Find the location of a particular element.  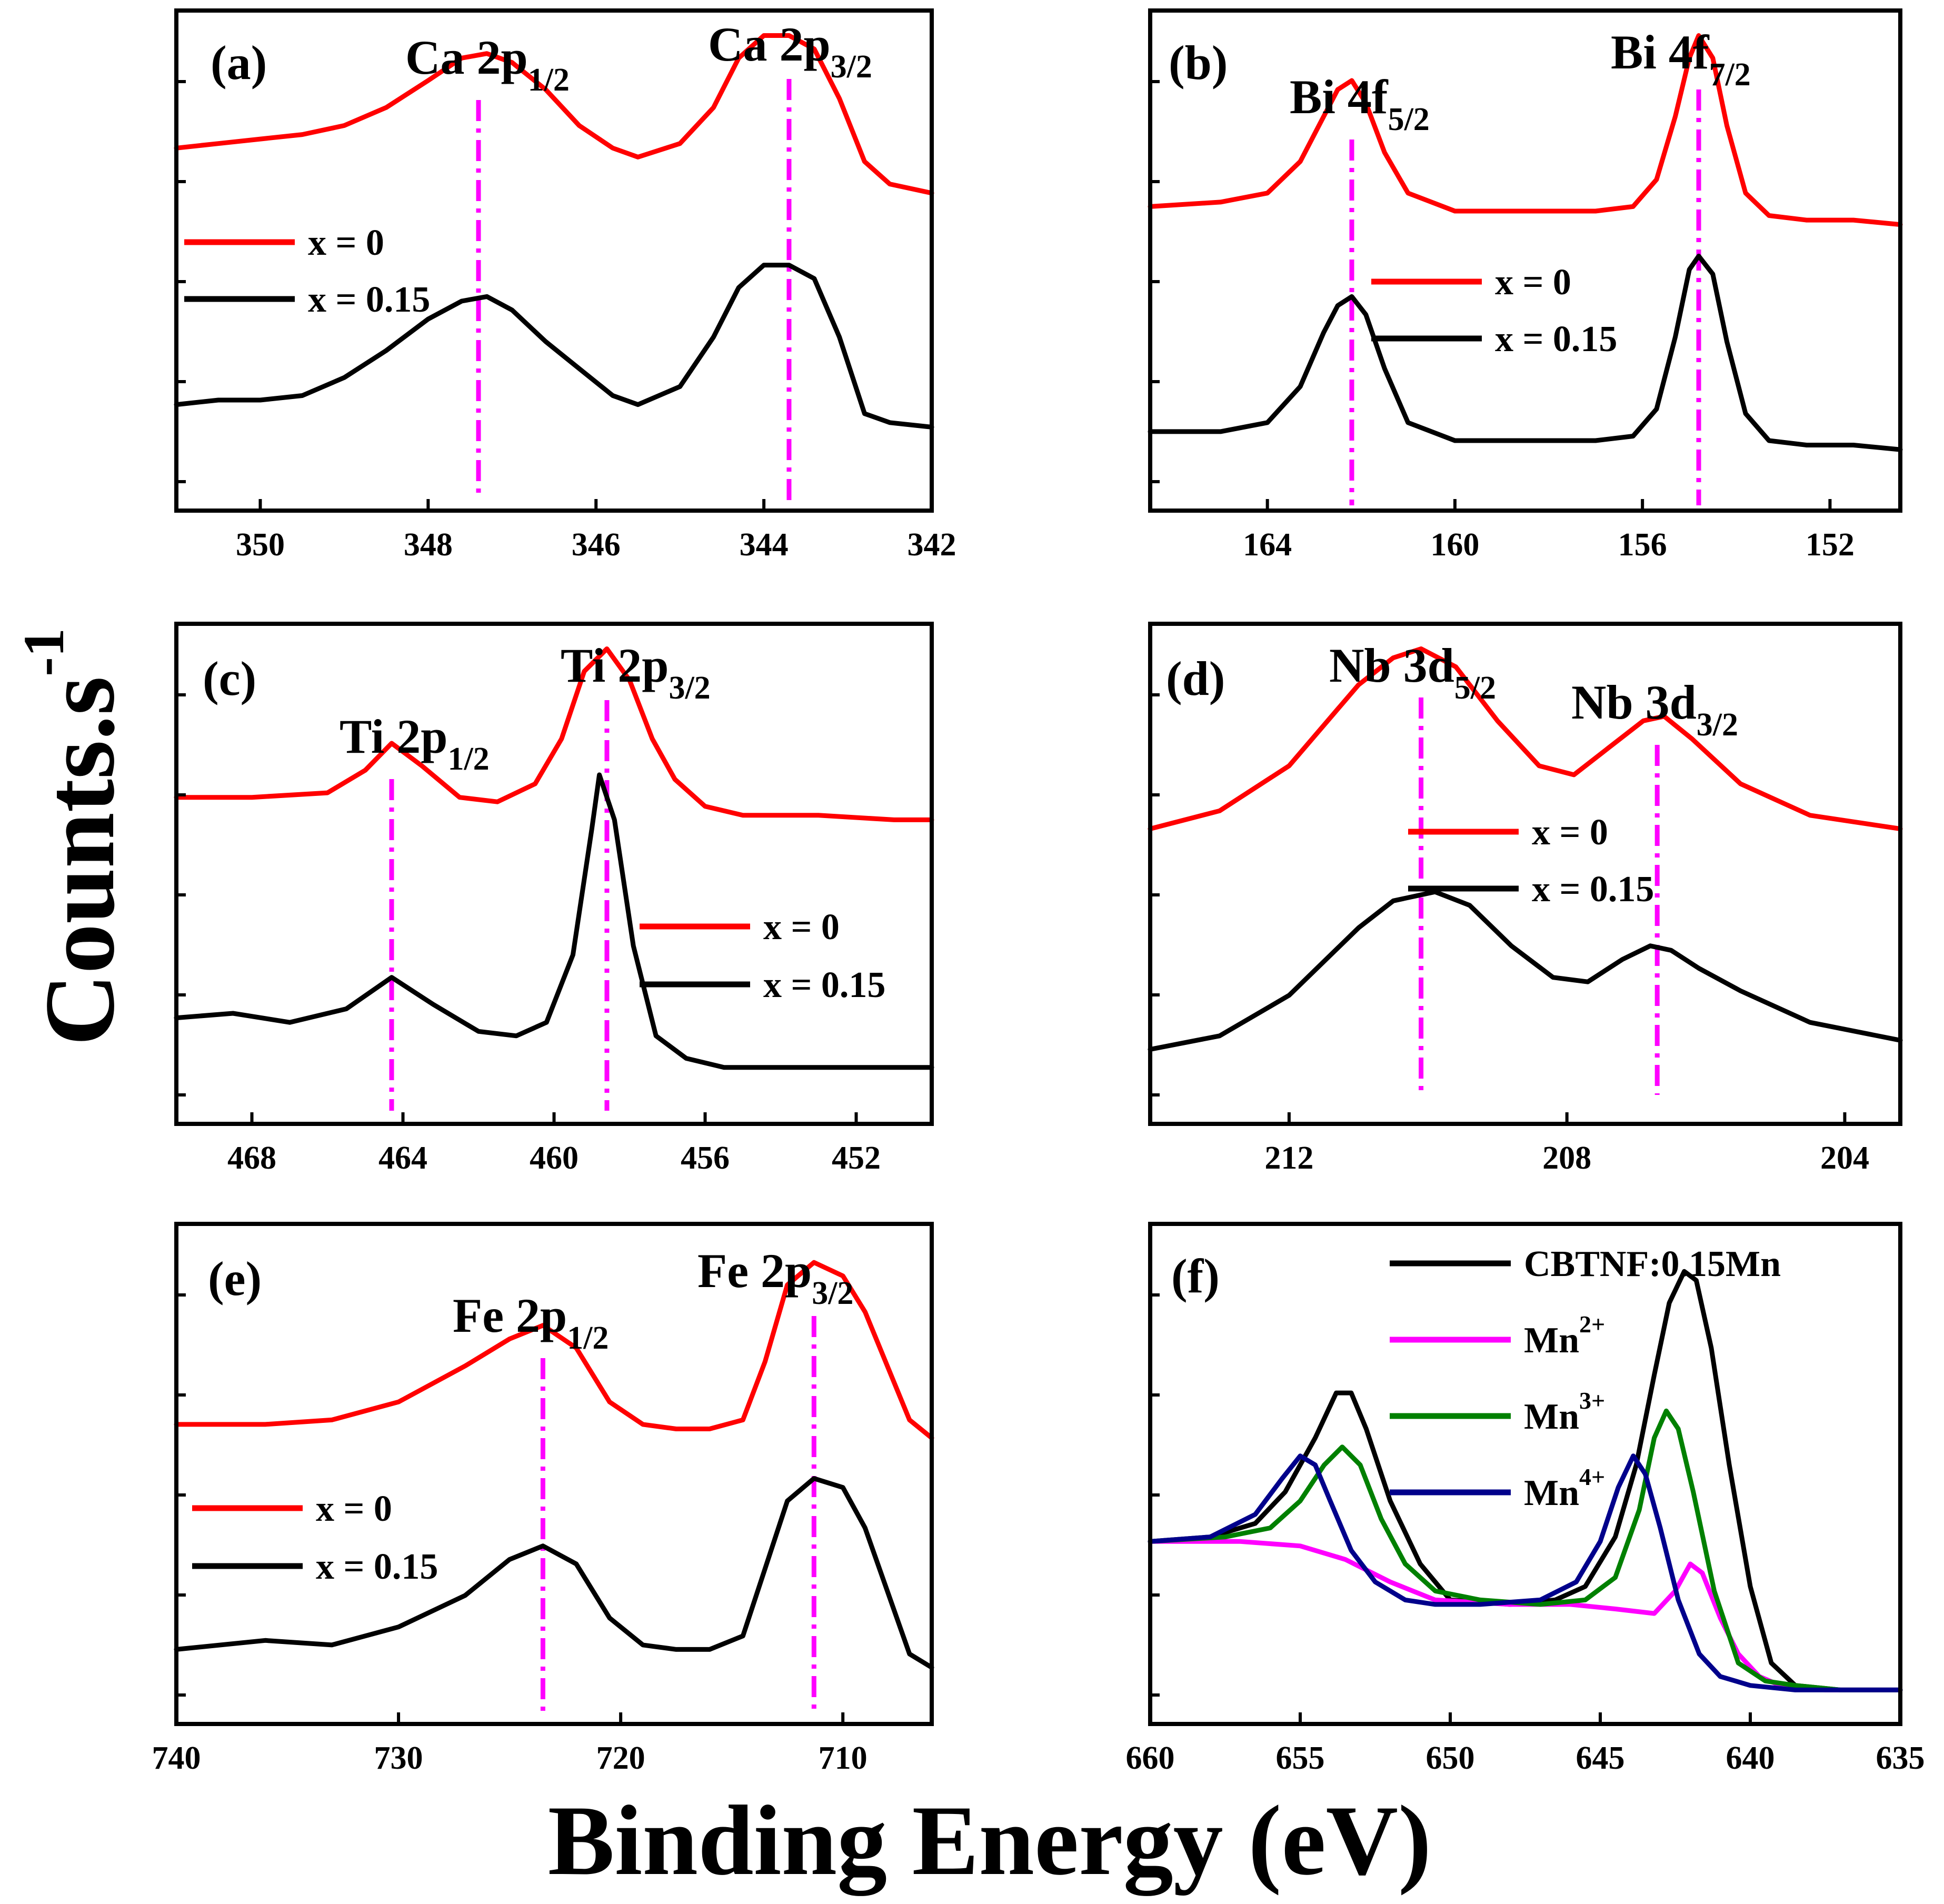

peak-label-subscript: 7/2 is located at coordinates (1730, 75).